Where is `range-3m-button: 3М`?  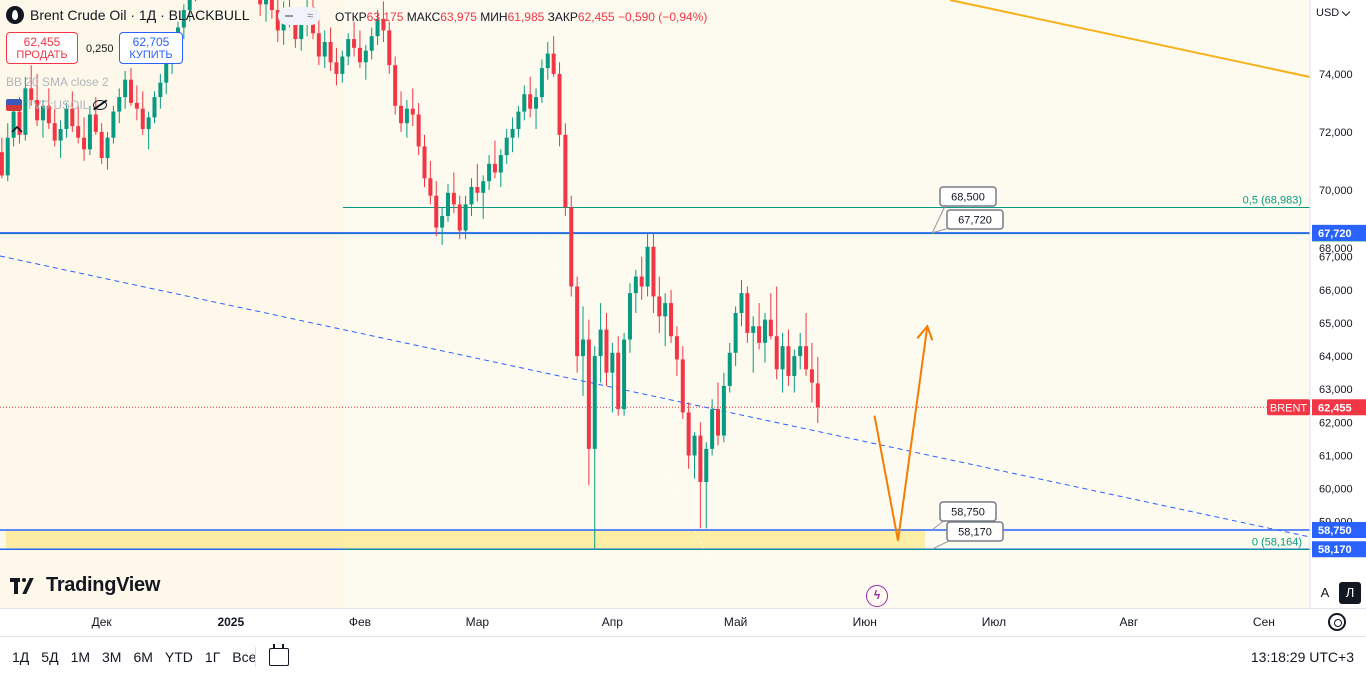 range-3m-button: 3М is located at coordinates (112, 657).